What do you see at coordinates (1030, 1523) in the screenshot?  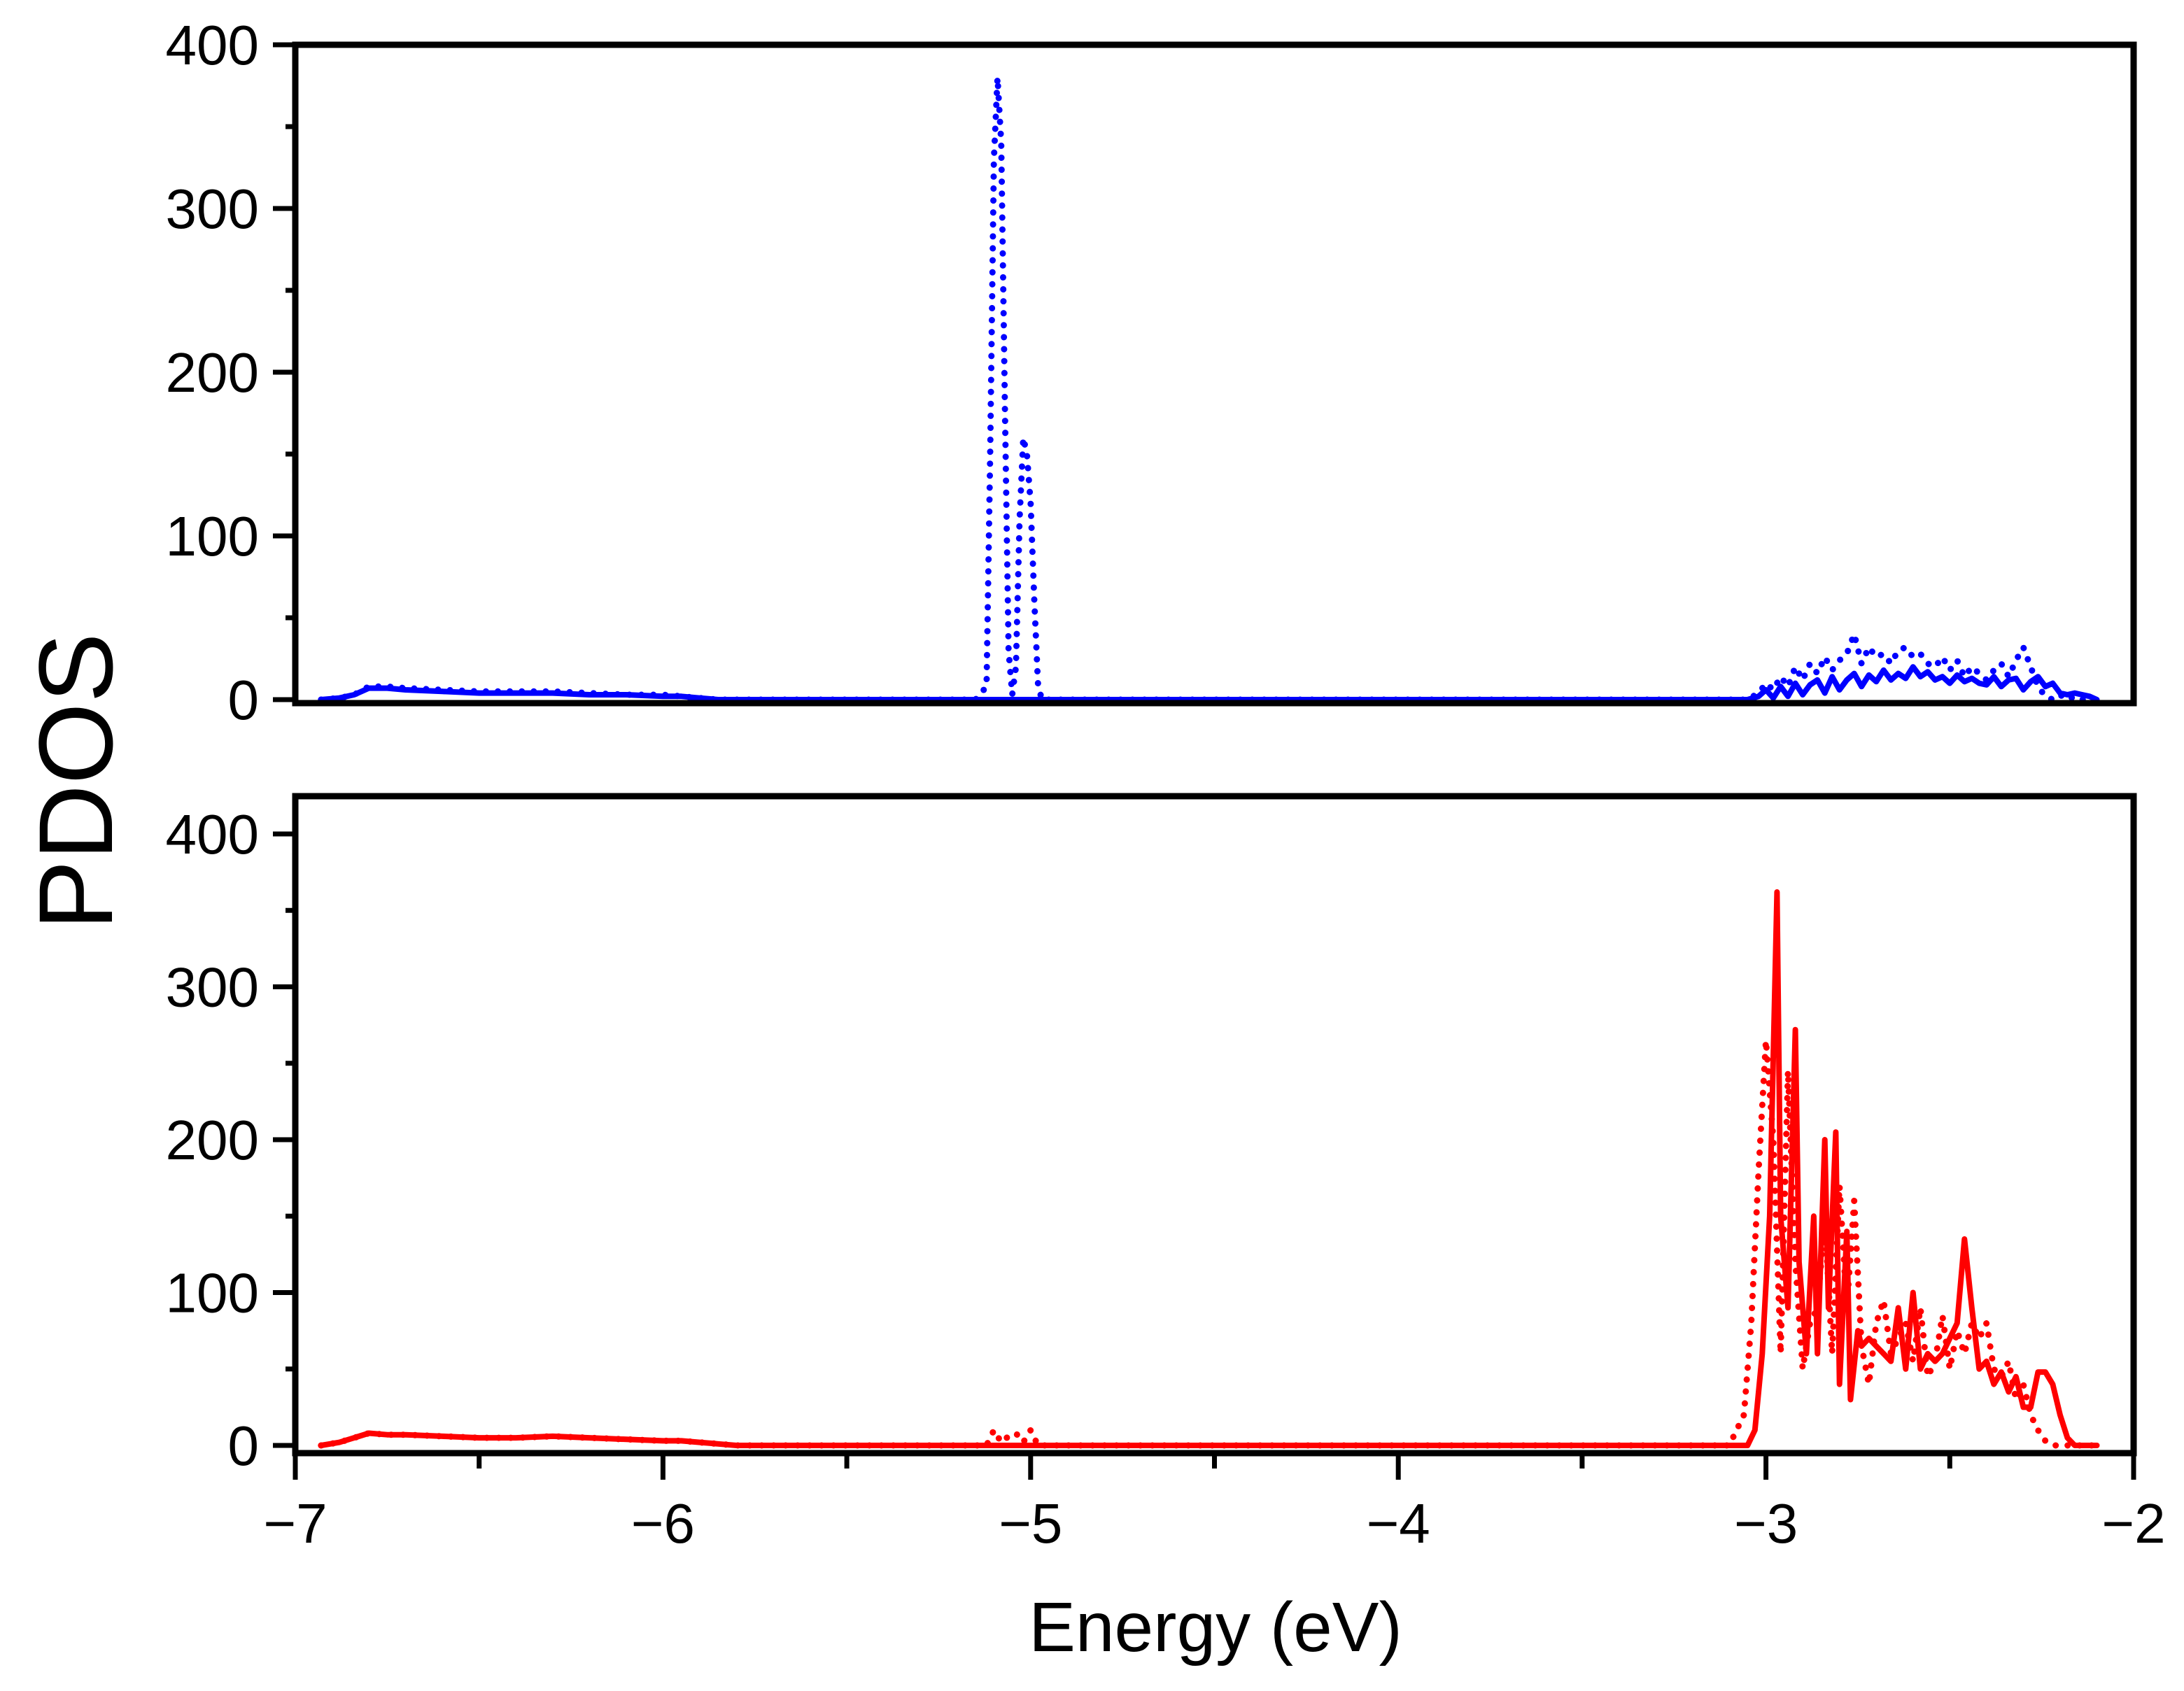 I see `x-tick-label: −5` at bounding box center [1030, 1523].